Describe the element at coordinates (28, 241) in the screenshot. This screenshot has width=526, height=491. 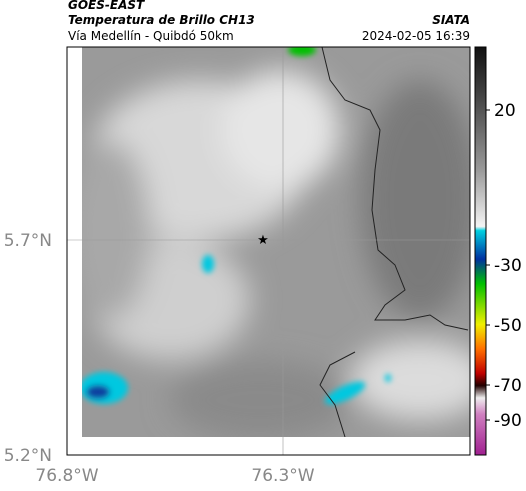
I see `lat-label: 5.7°N` at that location.